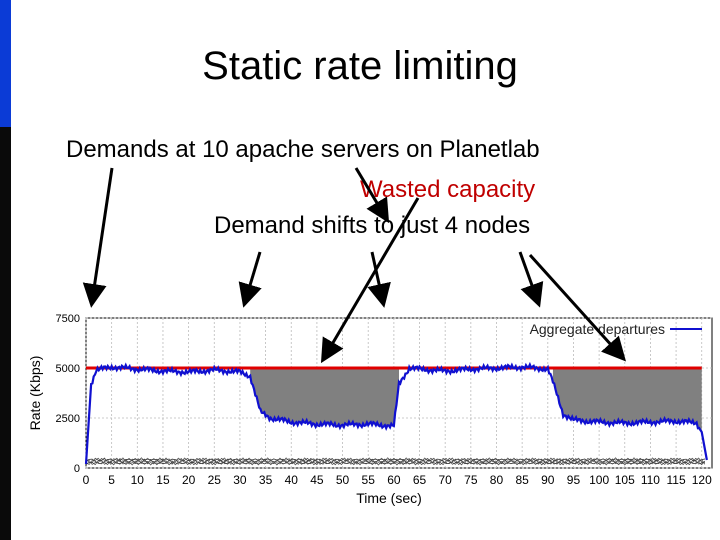 This screenshot has height=540, width=720. Describe the element at coordinates (446, 480) in the screenshot. I see `x-tick-label: 70` at that location.